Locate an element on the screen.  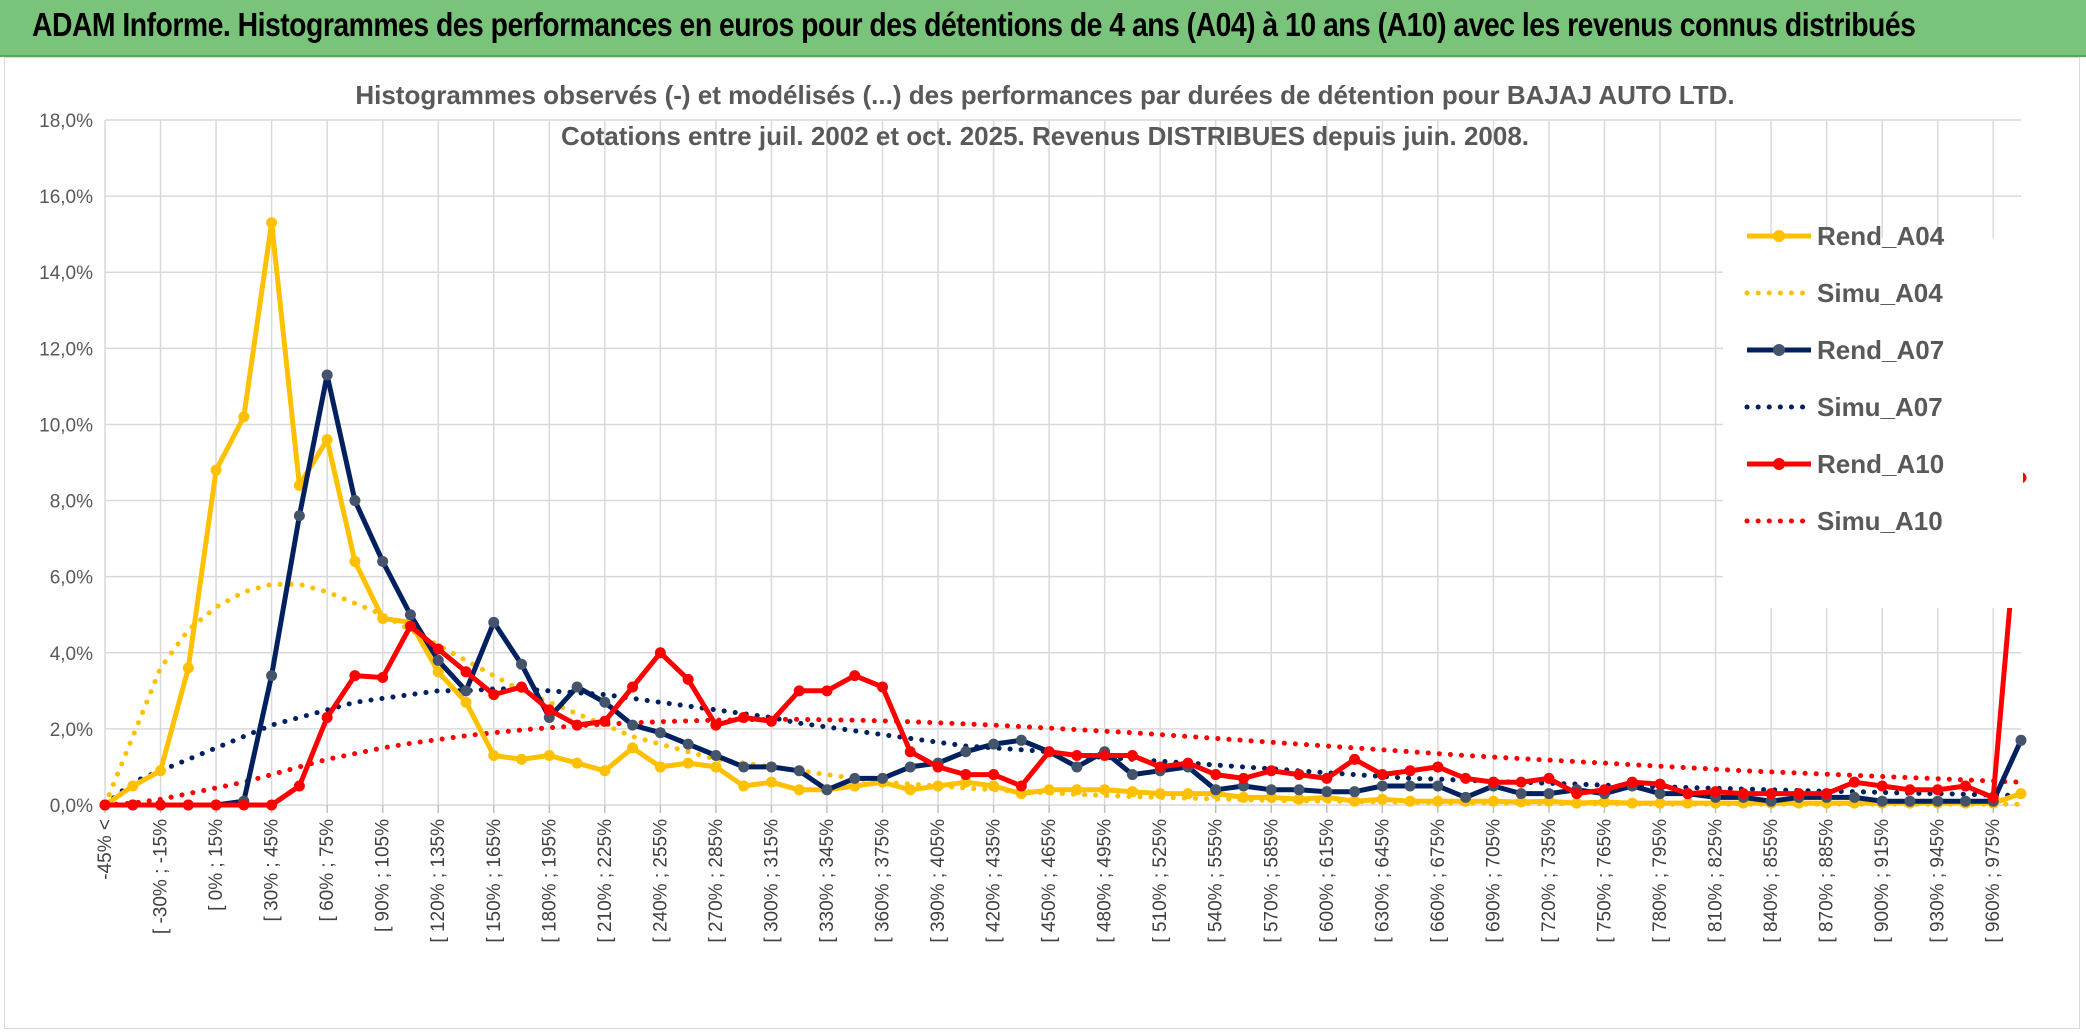
series-Simu_A10 is located at coordinates (1063, 762).